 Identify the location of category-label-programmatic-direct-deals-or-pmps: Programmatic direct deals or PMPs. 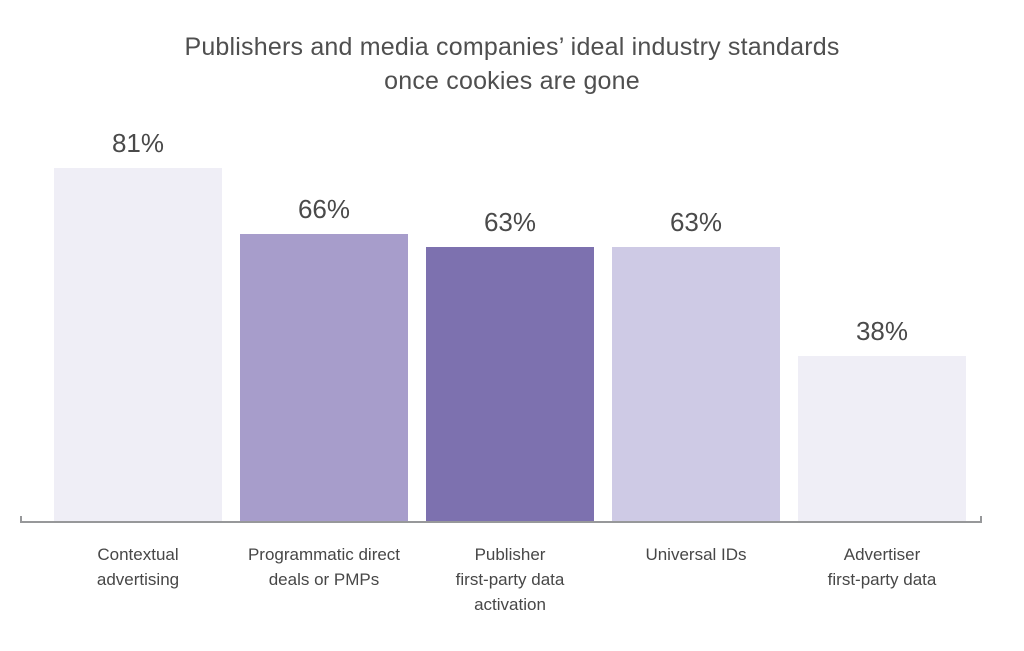
(324, 567).